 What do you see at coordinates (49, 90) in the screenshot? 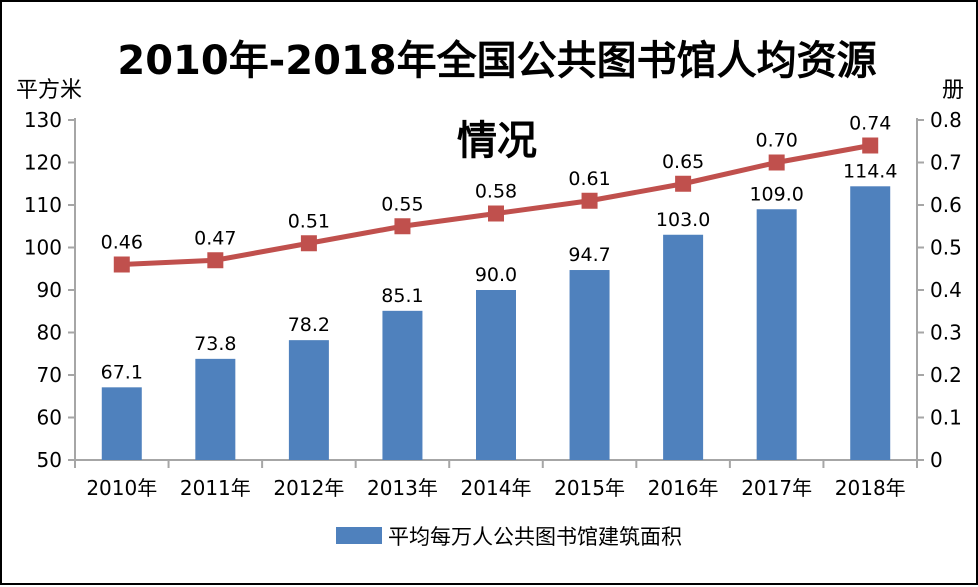
I see `left-axis-unit-label: 平方米` at bounding box center [49, 90].